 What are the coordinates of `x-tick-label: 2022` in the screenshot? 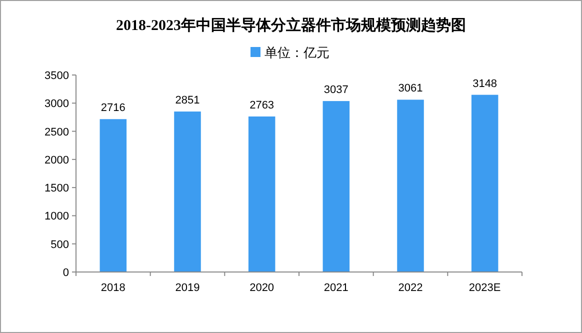 It's located at (410, 288).